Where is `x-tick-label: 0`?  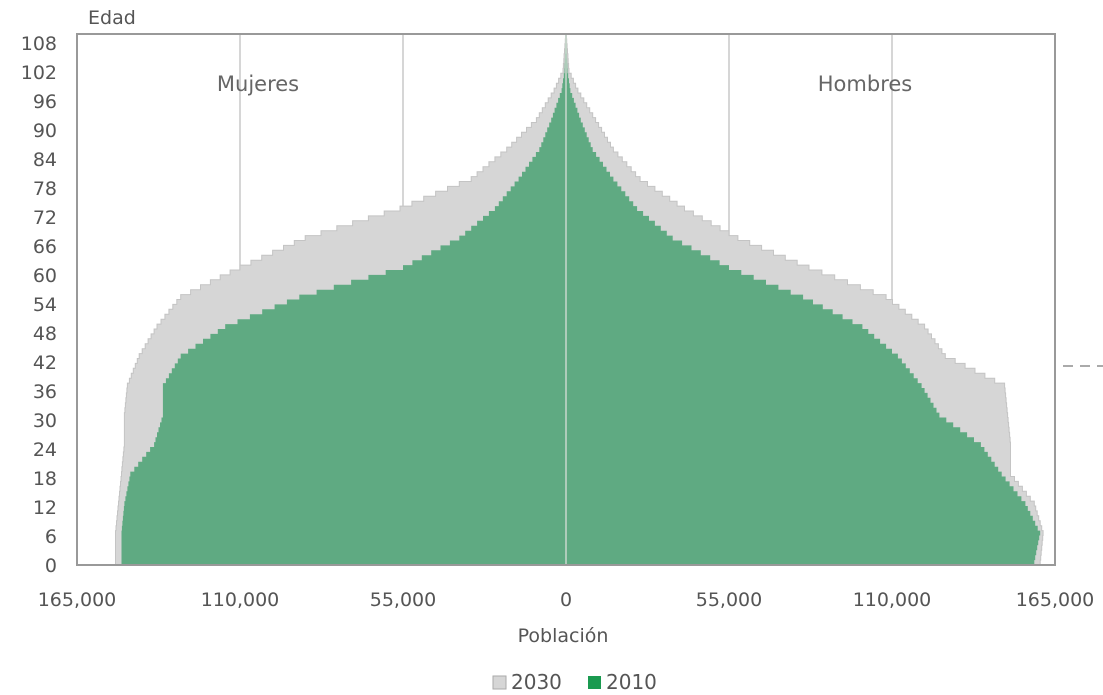 x-tick-label: 0 is located at coordinates (566, 600).